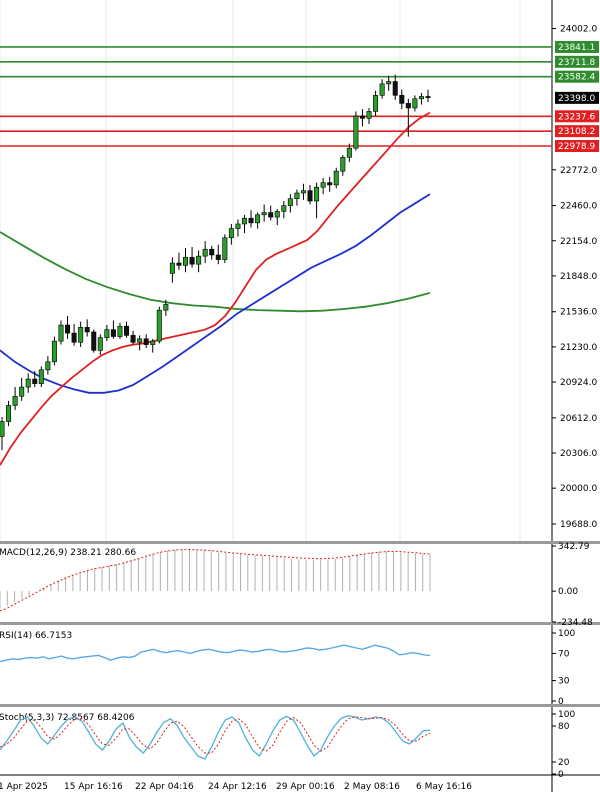 This screenshot has height=792, width=600. What do you see at coordinates (578, 525) in the screenshot?
I see `y-tick-label: 19688.0` at bounding box center [578, 525].